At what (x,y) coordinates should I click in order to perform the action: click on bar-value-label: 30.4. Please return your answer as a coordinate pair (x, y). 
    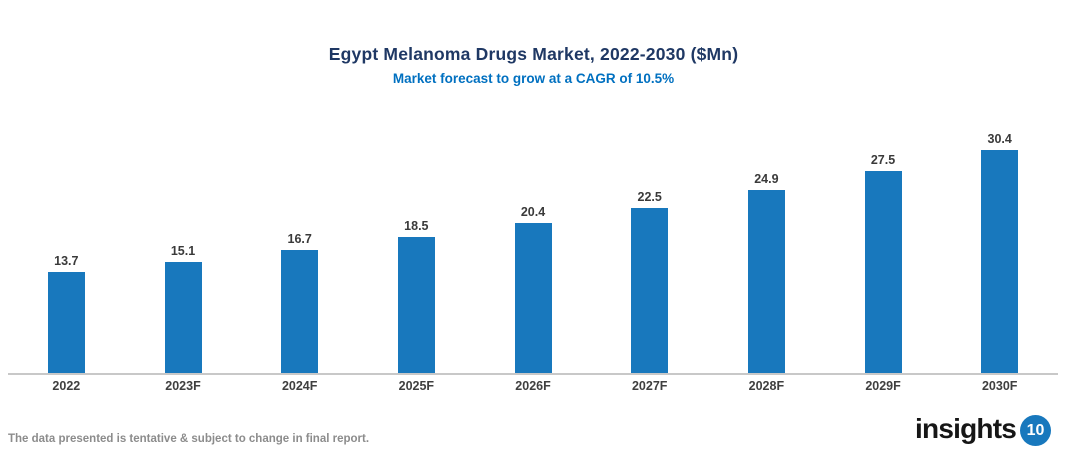
    Looking at the image, I should click on (999, 139).